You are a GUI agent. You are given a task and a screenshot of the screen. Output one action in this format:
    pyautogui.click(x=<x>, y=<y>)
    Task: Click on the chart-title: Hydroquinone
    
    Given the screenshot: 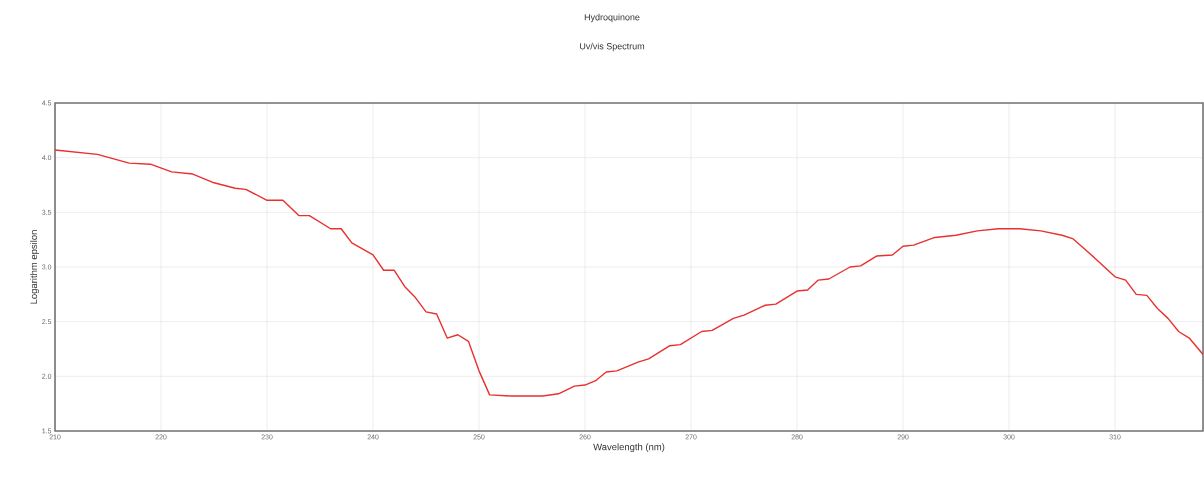 What is the action you would take?
    pyautogui.click(x=612, y=18)
    